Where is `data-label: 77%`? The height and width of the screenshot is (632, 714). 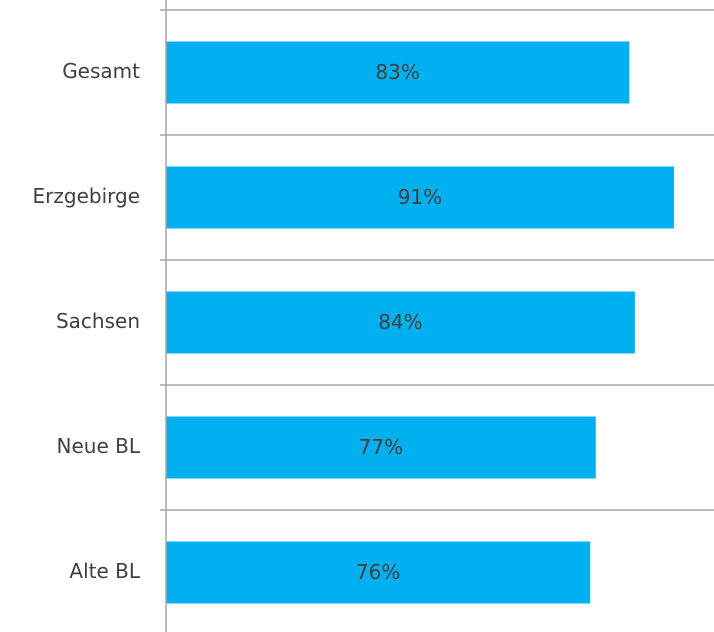
data-label: 77% is located at coordinates (381, 447).